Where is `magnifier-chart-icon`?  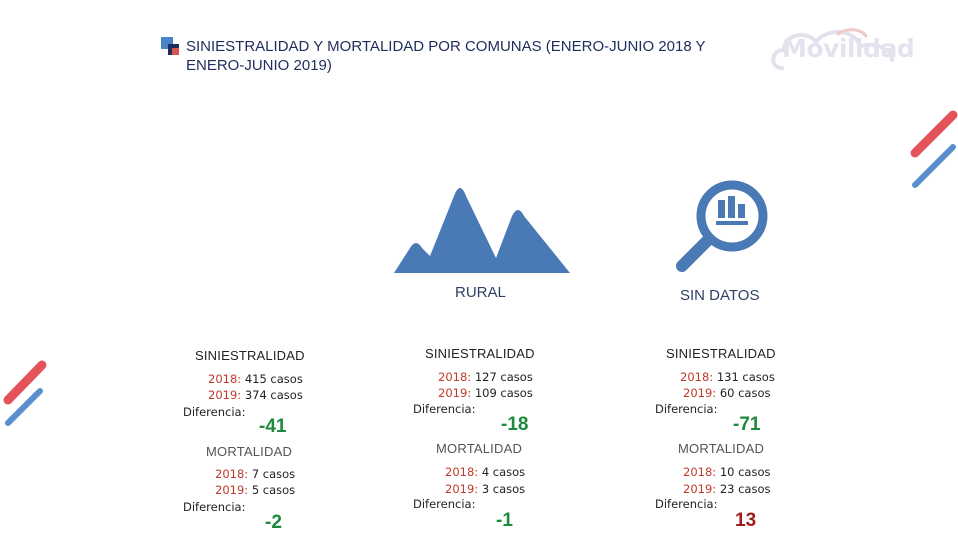 magnifier-chart-icon is located at coordinates (722, 226).